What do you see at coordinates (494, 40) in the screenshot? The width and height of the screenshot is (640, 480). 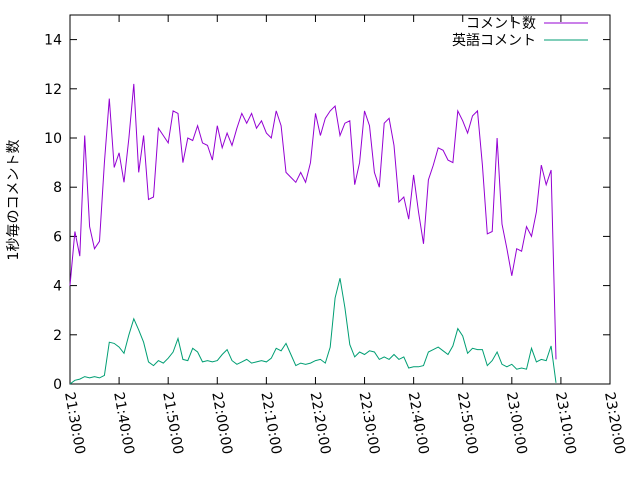 I see `legend-label-1: 英語コメント` at bounding box center [494, 40].